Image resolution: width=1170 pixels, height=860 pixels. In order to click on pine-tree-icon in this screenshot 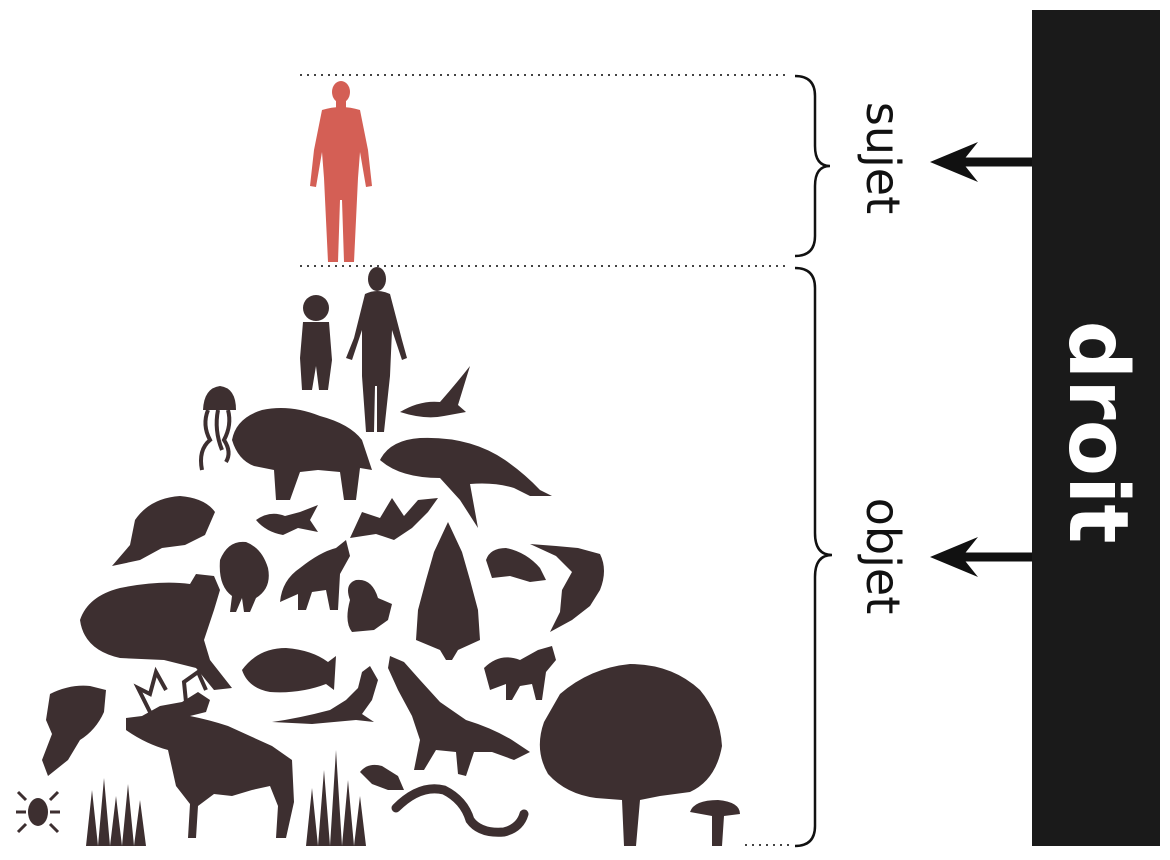, I will do `click(448, 591)`.